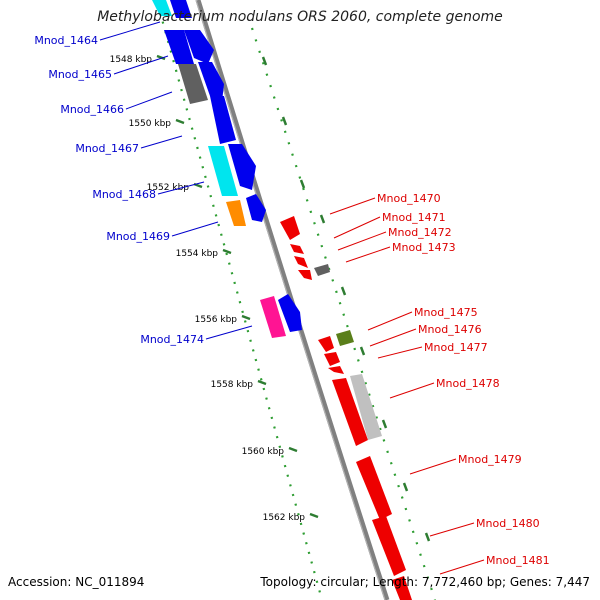  I want to click on kbp-tick-label: 1554 kbp, so click(197, 254).